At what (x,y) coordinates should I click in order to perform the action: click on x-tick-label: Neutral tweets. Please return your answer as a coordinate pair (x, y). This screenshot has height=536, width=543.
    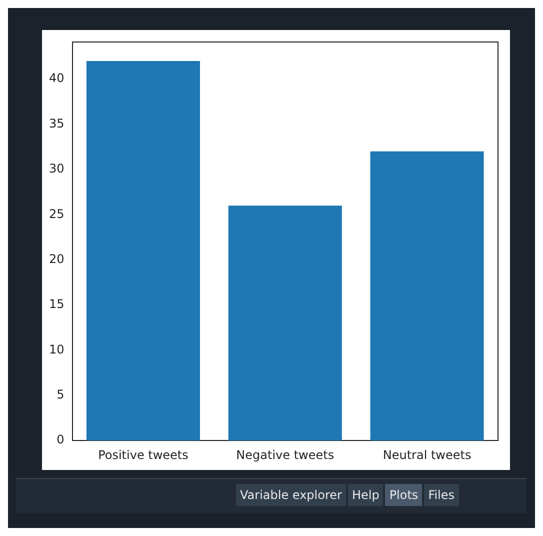
    Looking at the image, I should click on (427, 455).